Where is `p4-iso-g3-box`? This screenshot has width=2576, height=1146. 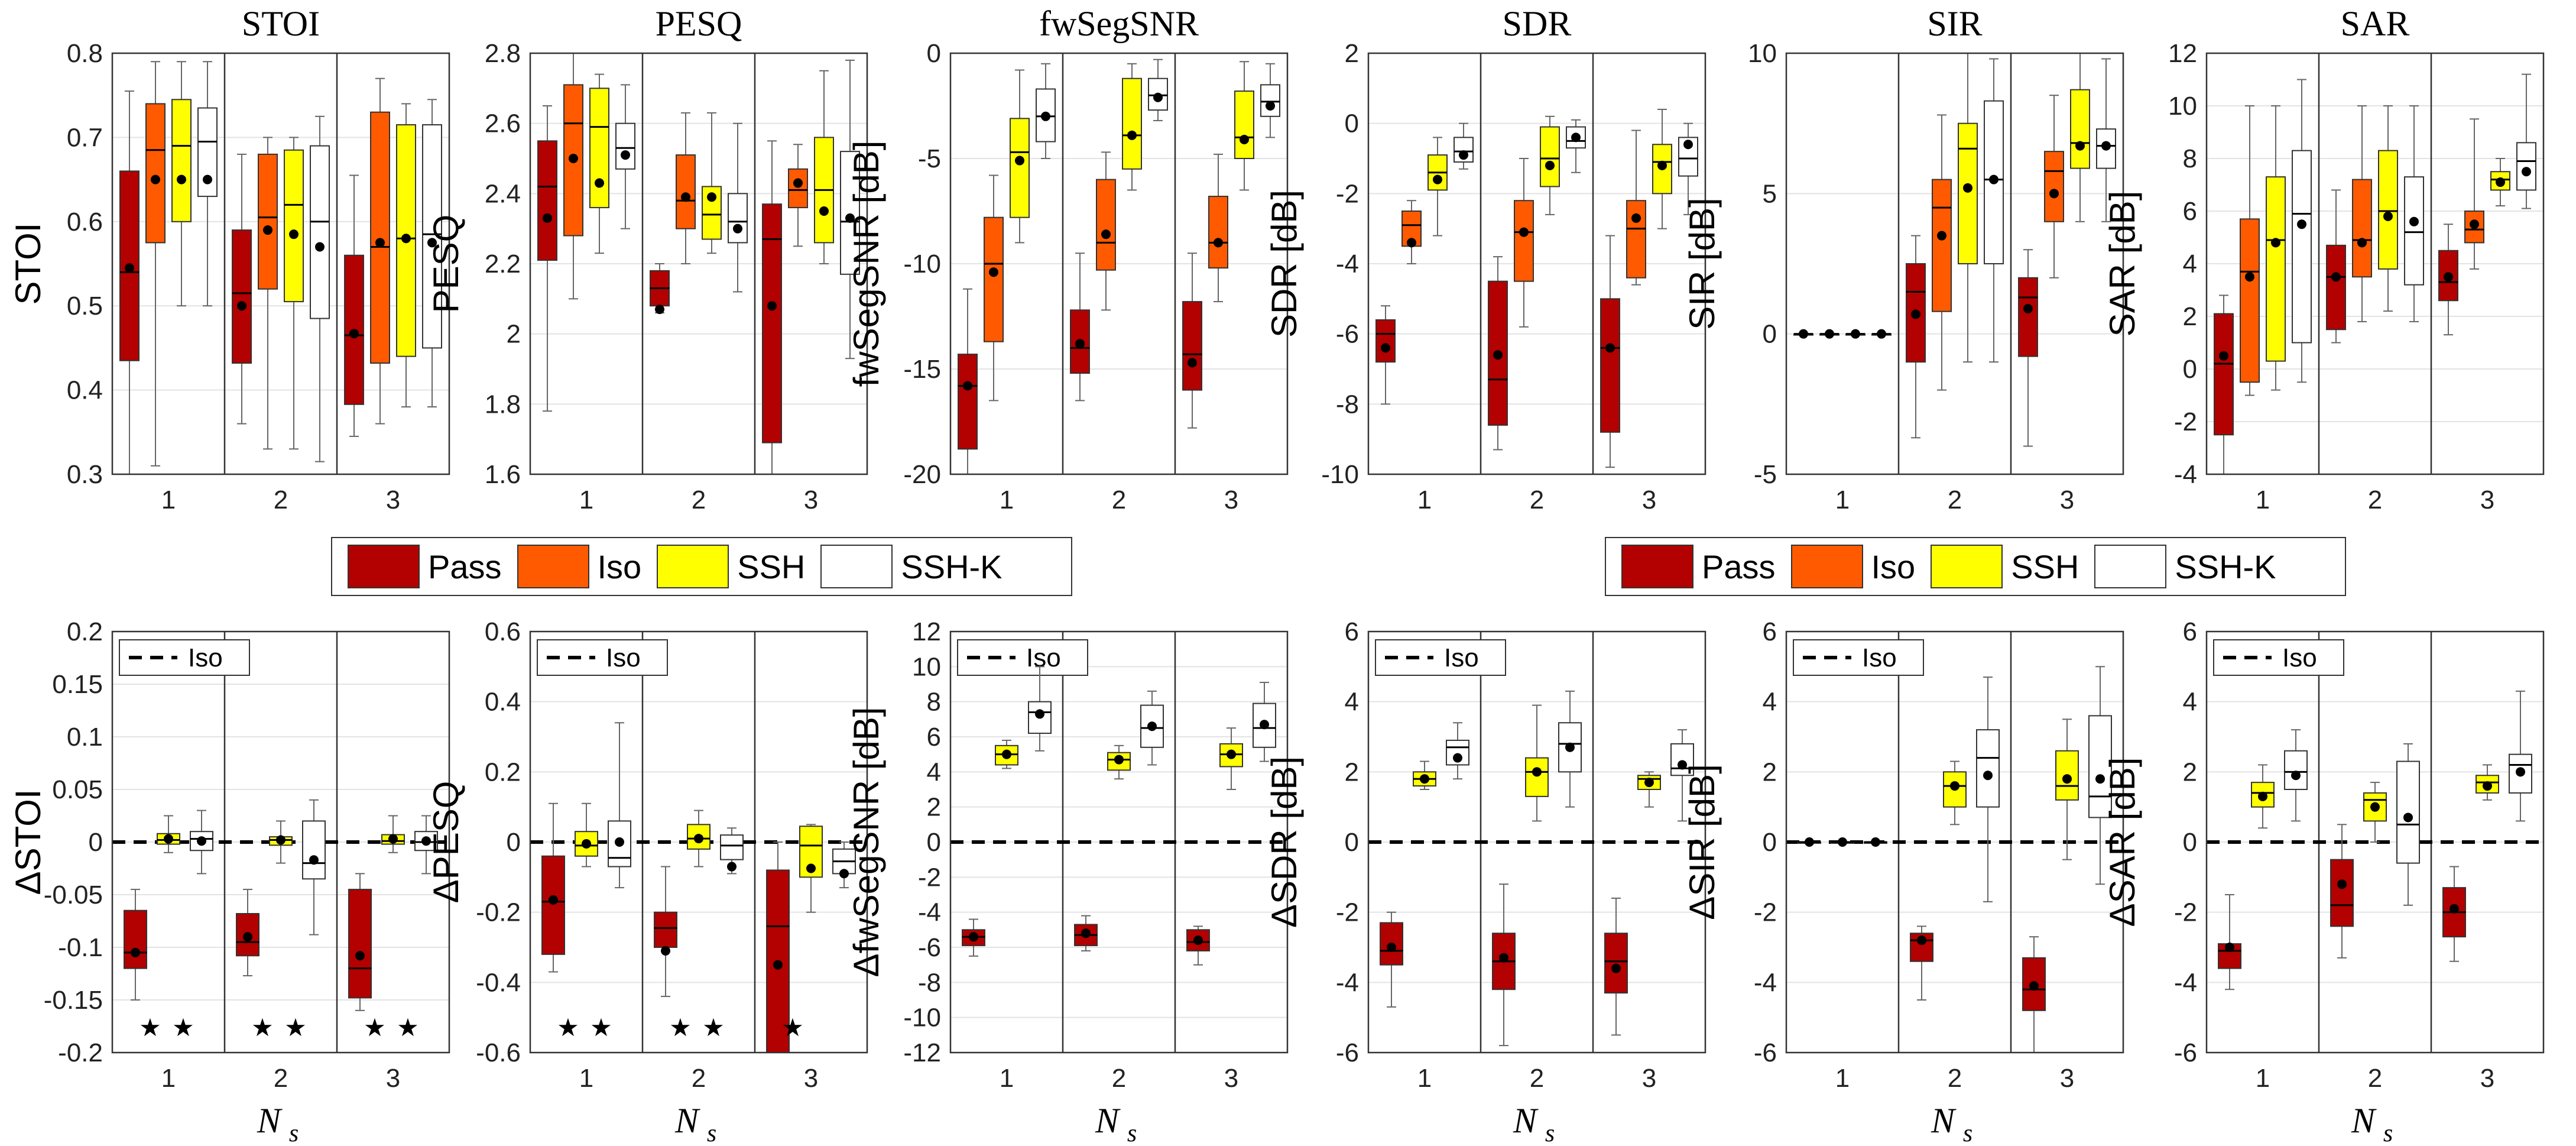 p4-iso-g3-box is located at coordinates (1636, 240).